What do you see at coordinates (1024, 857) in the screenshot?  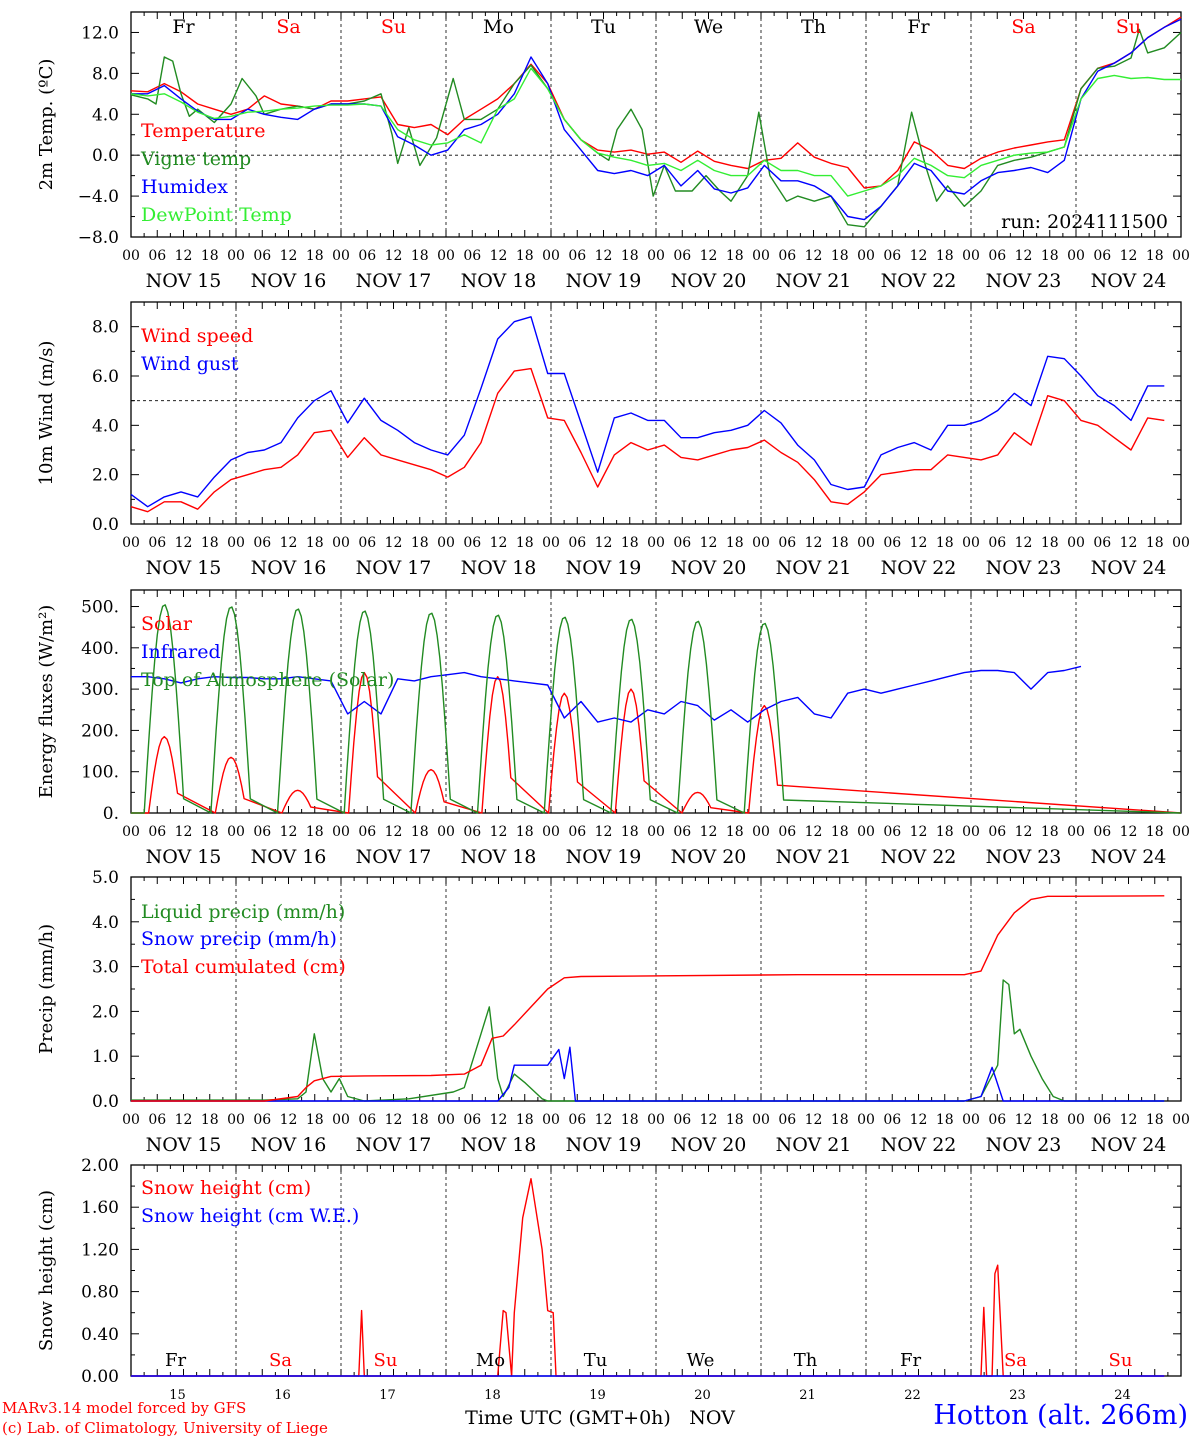 I see `date-label: NOV 23` at bounding box center [1024, 857].